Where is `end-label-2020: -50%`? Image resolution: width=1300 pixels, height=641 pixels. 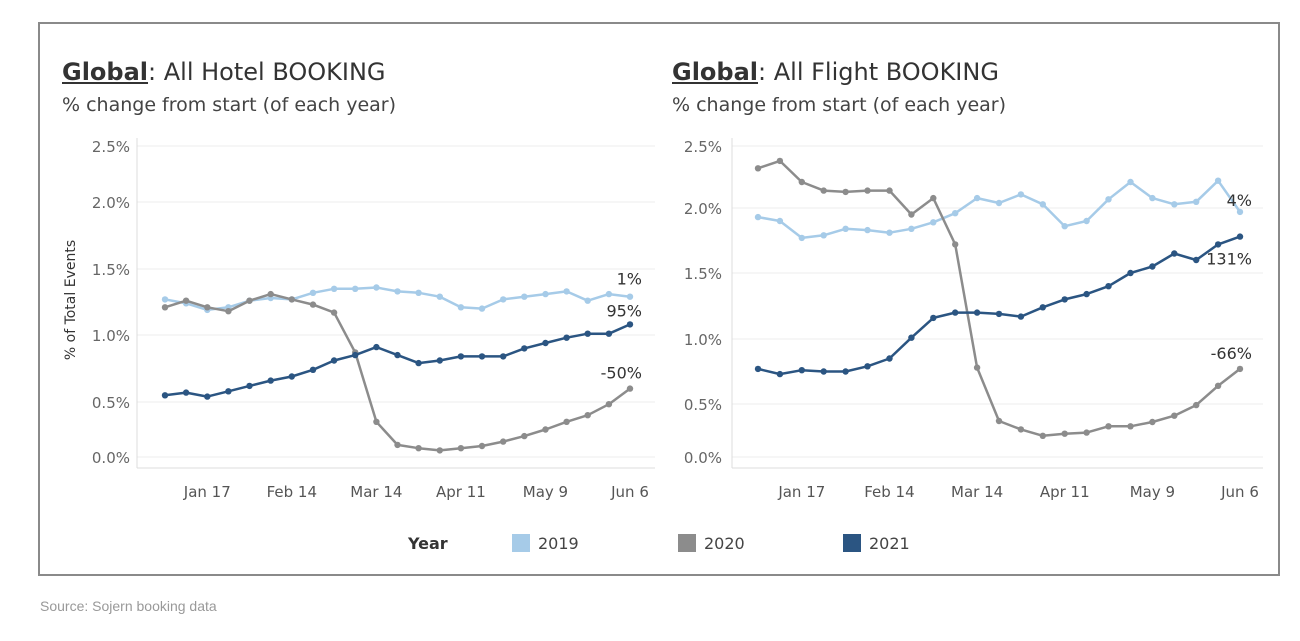 end-label-2020: -50% is located at coordinates (621, 373).